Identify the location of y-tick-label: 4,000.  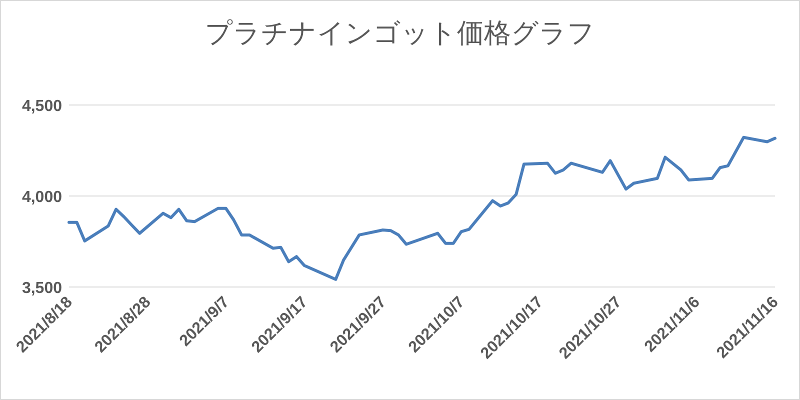
(42, 197).